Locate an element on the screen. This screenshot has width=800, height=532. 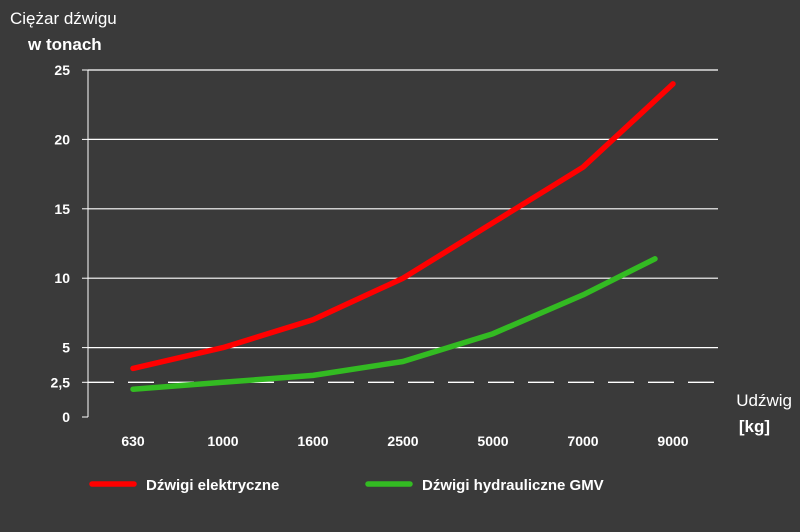
x-tick-label: 5000 is located at coordinates (492, 441).